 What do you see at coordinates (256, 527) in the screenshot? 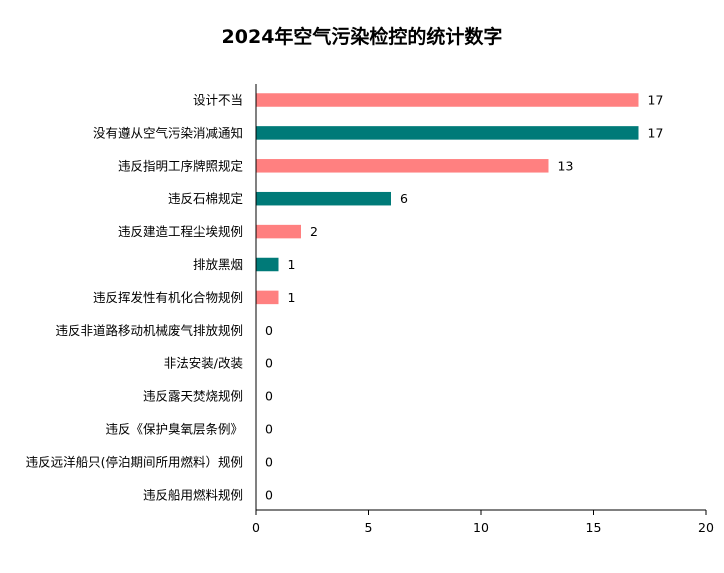
I see `x-tick-label: 0` at bounding box center [256, 527].